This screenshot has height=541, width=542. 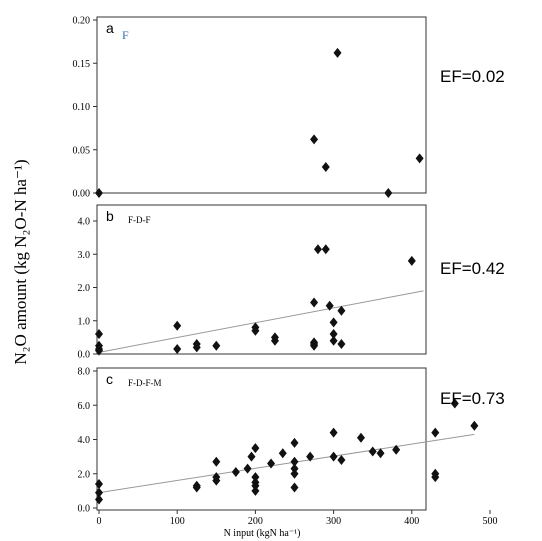 I want to click on panel-letter: c, so click(x=109, y=379).